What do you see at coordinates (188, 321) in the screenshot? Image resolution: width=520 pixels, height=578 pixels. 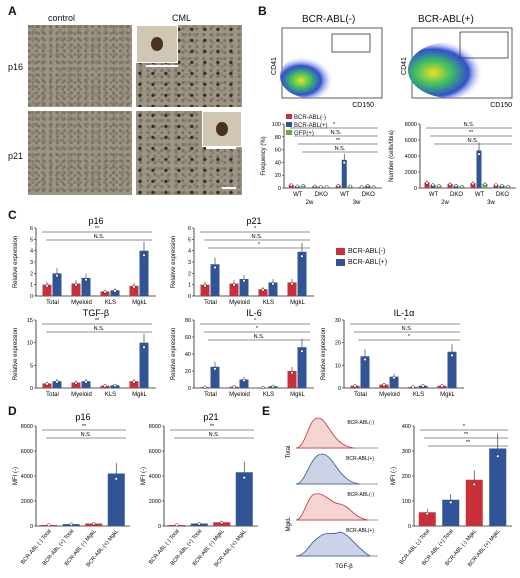 I see `y-tick-label: 80` at bounding box center [188, 321].